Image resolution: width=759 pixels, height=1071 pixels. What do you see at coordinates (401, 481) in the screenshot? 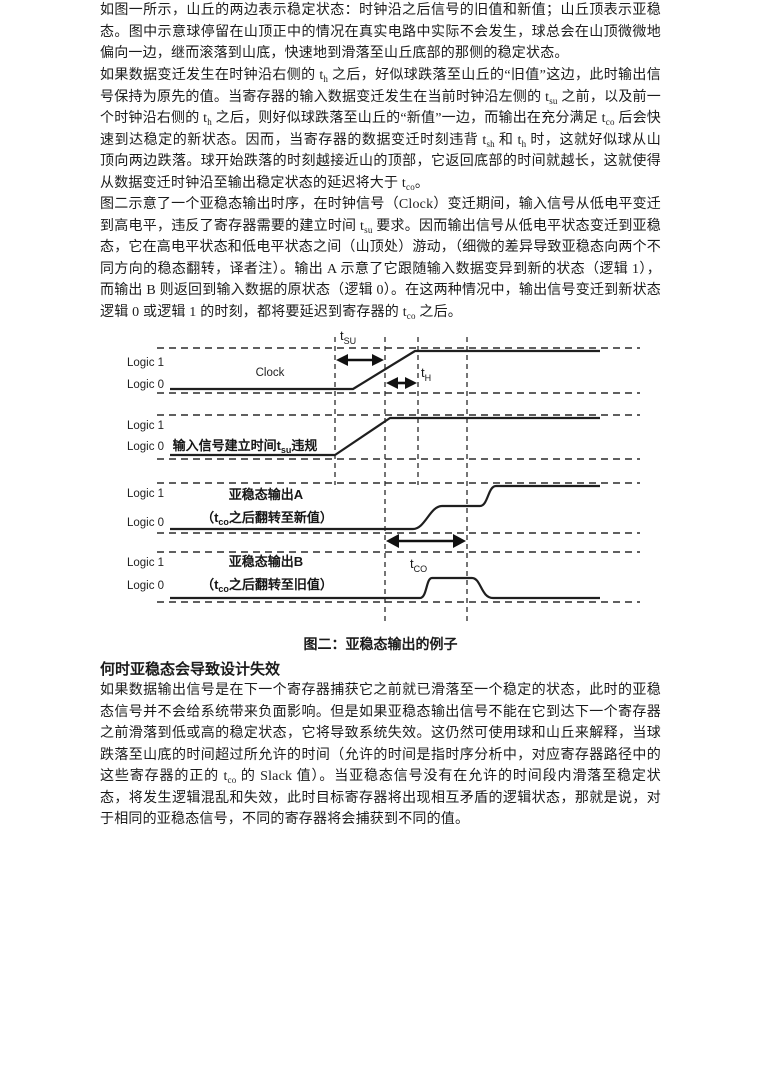
I see `time-reference-gridlines` at bounding box center [401, 481].